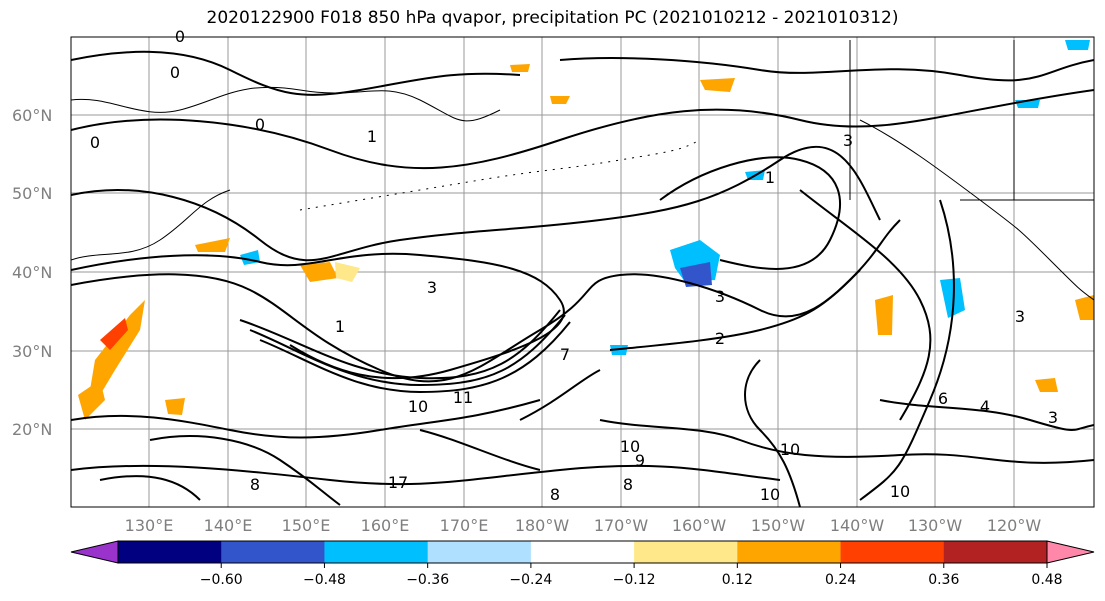 This screenshot has height=601, width=1105. What do you see at coordinates (699, 525) in the screenshot?
I see `lon-label: 160°W` at bounding box center [699, 525].